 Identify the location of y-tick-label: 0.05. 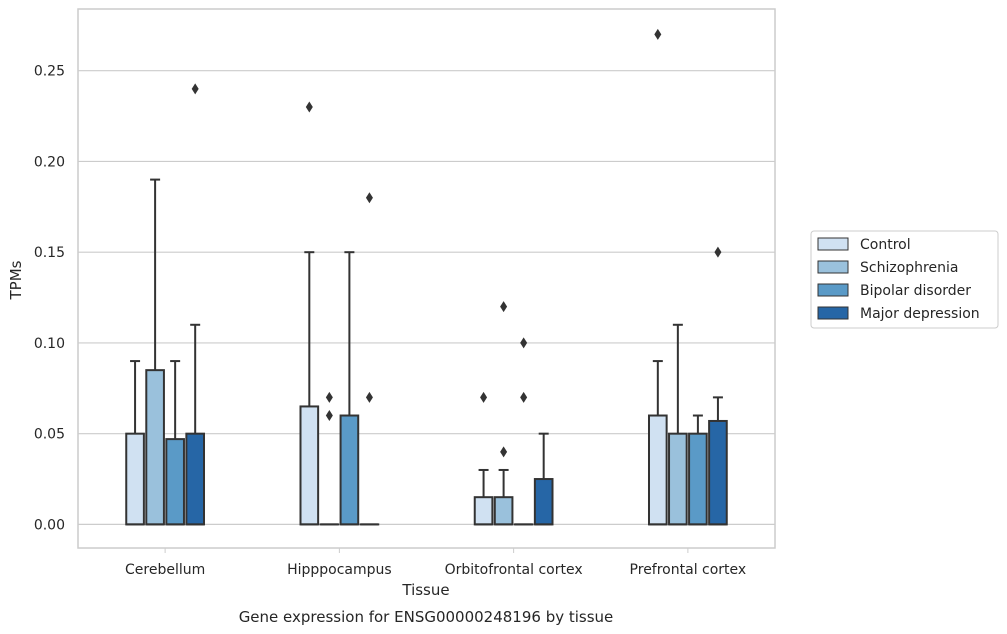
(49, 435).